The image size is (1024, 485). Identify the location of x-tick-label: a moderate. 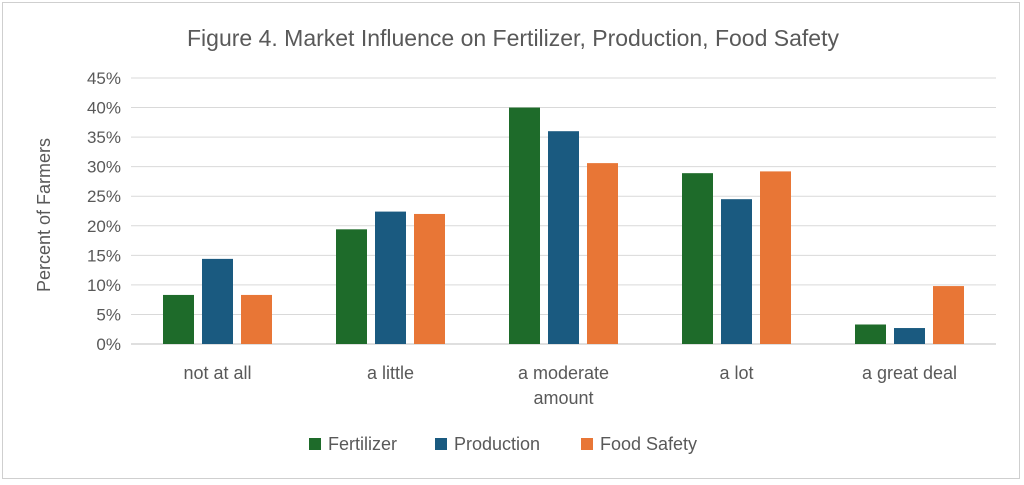
(563, 373).